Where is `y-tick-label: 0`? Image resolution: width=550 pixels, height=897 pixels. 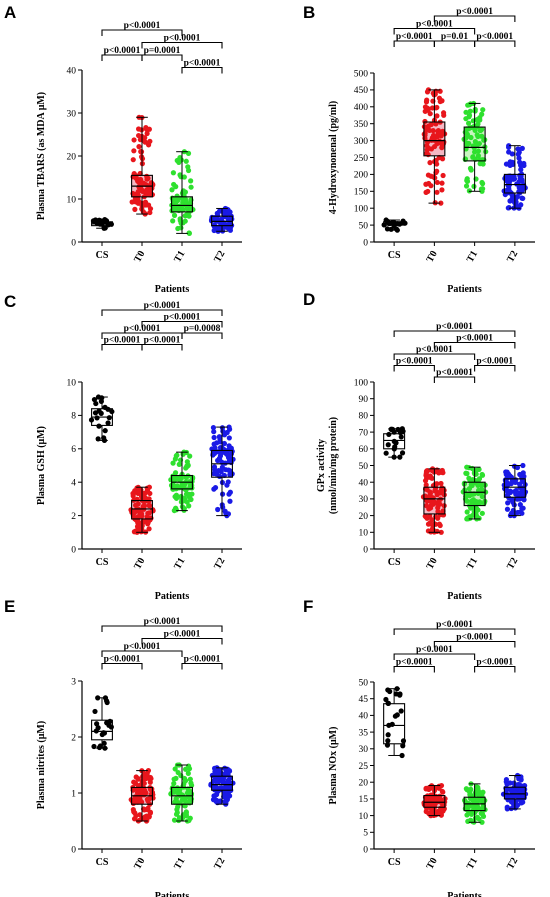
y-tick-label: 0 is located at coordinates (73, 550).